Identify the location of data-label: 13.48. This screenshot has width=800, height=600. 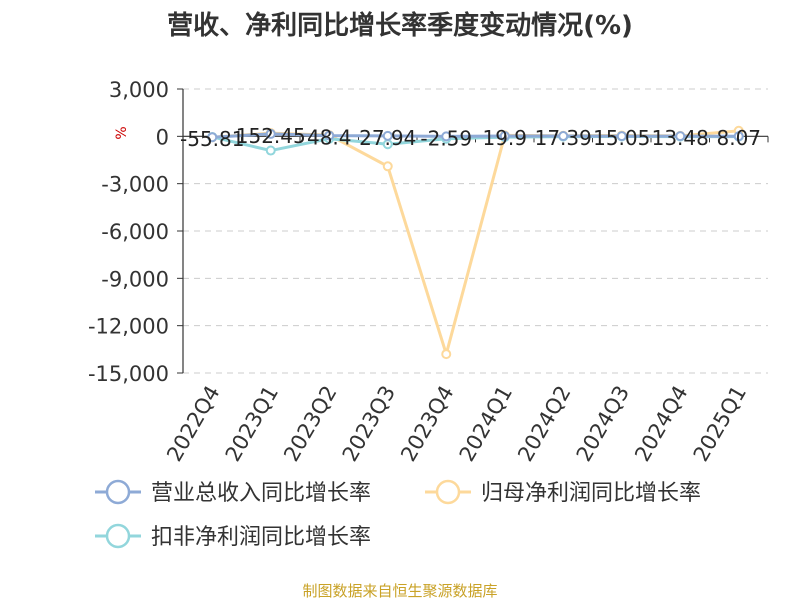
(680, 138).